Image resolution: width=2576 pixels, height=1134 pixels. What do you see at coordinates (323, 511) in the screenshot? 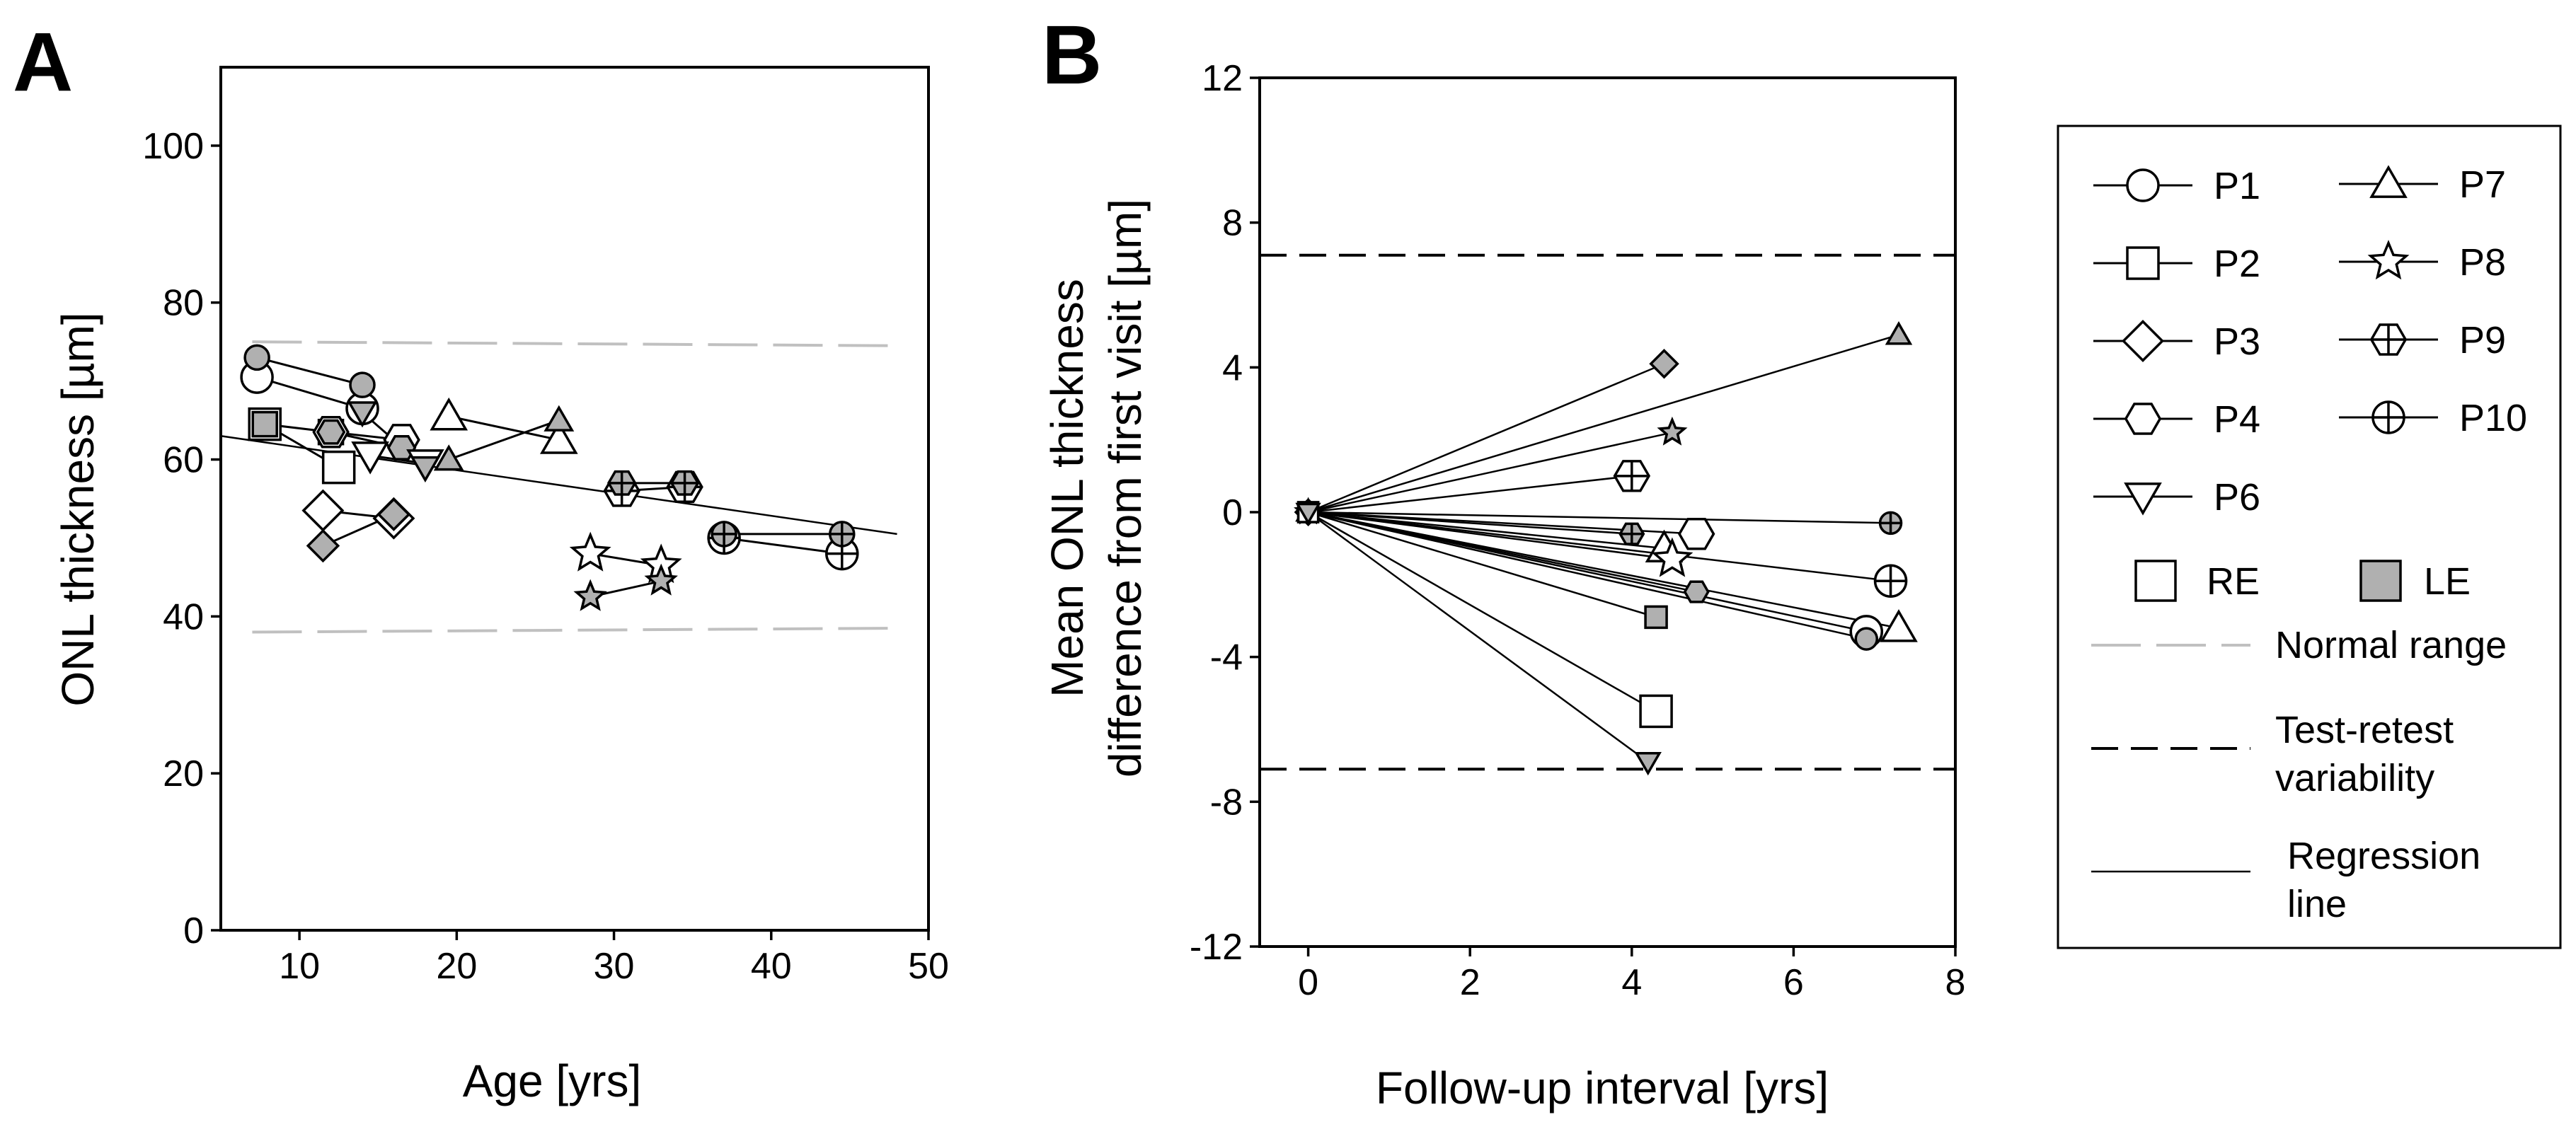
I see `point-p3-re` at bounding box center [323, 511].